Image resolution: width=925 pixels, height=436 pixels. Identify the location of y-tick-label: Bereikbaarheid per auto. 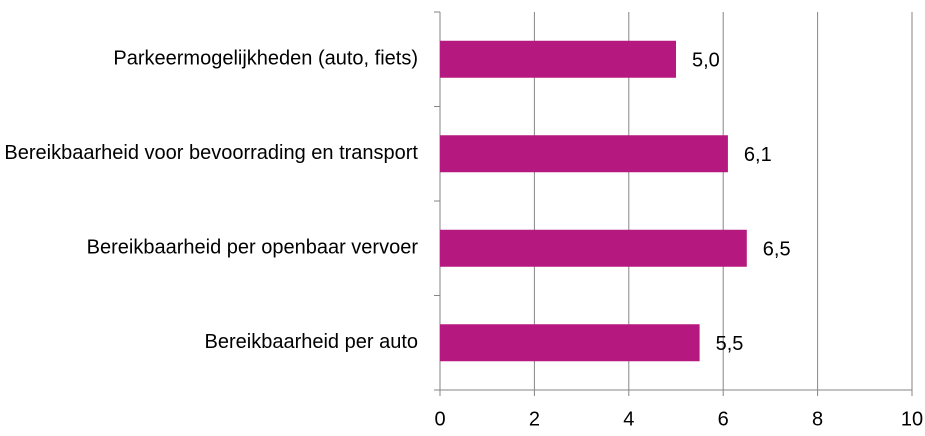
(311, 342).